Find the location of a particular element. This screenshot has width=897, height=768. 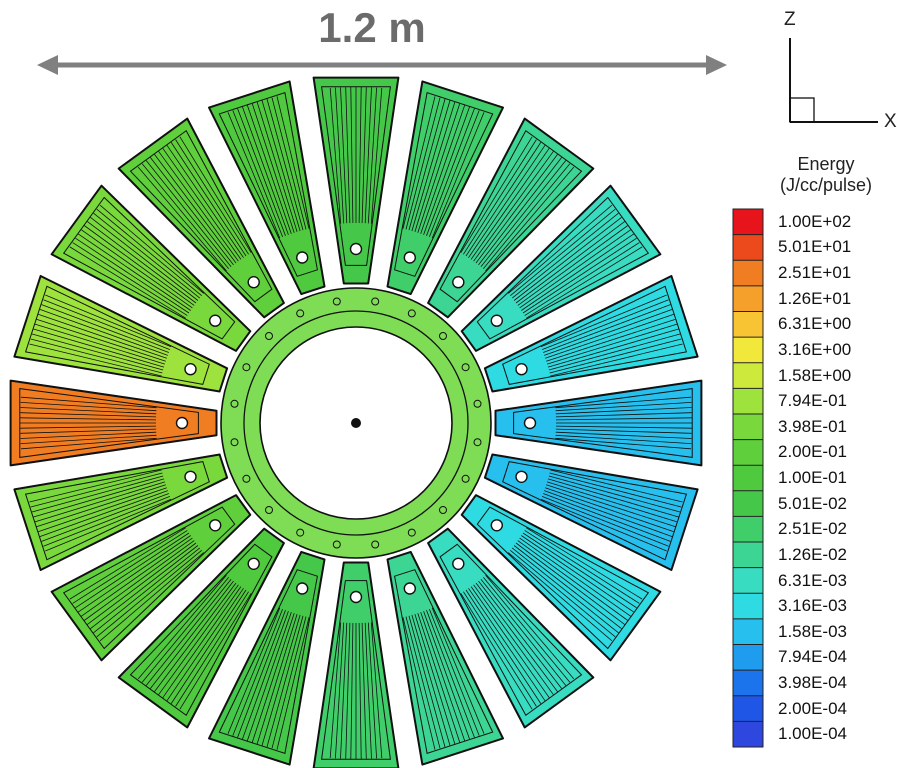

legend-label: 3.98E-01 is located at coordinates (812, 426).